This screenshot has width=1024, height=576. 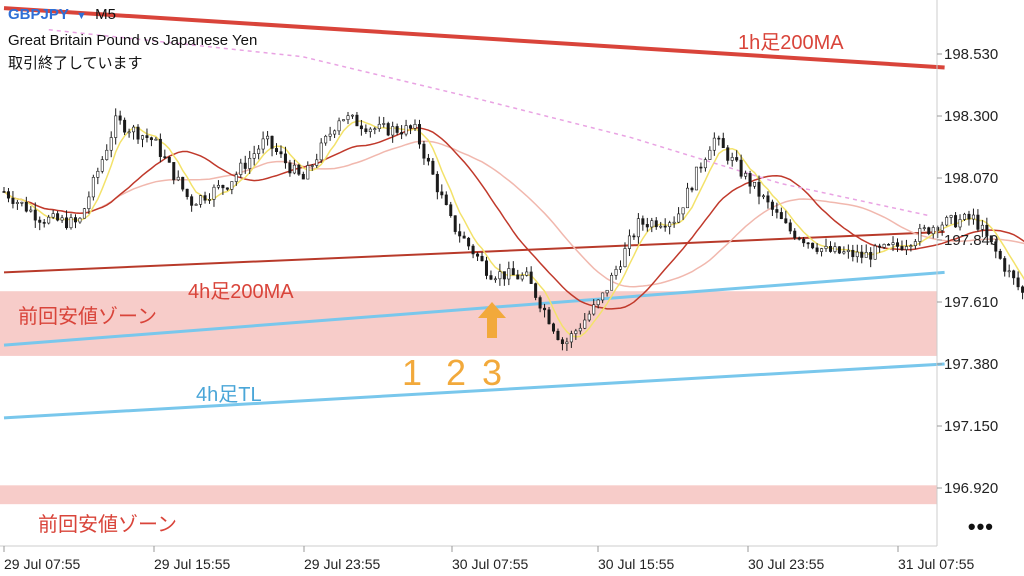 I want to click on time-tick-label-2: 29 Jul 15:55, so click(x=192, y=564).